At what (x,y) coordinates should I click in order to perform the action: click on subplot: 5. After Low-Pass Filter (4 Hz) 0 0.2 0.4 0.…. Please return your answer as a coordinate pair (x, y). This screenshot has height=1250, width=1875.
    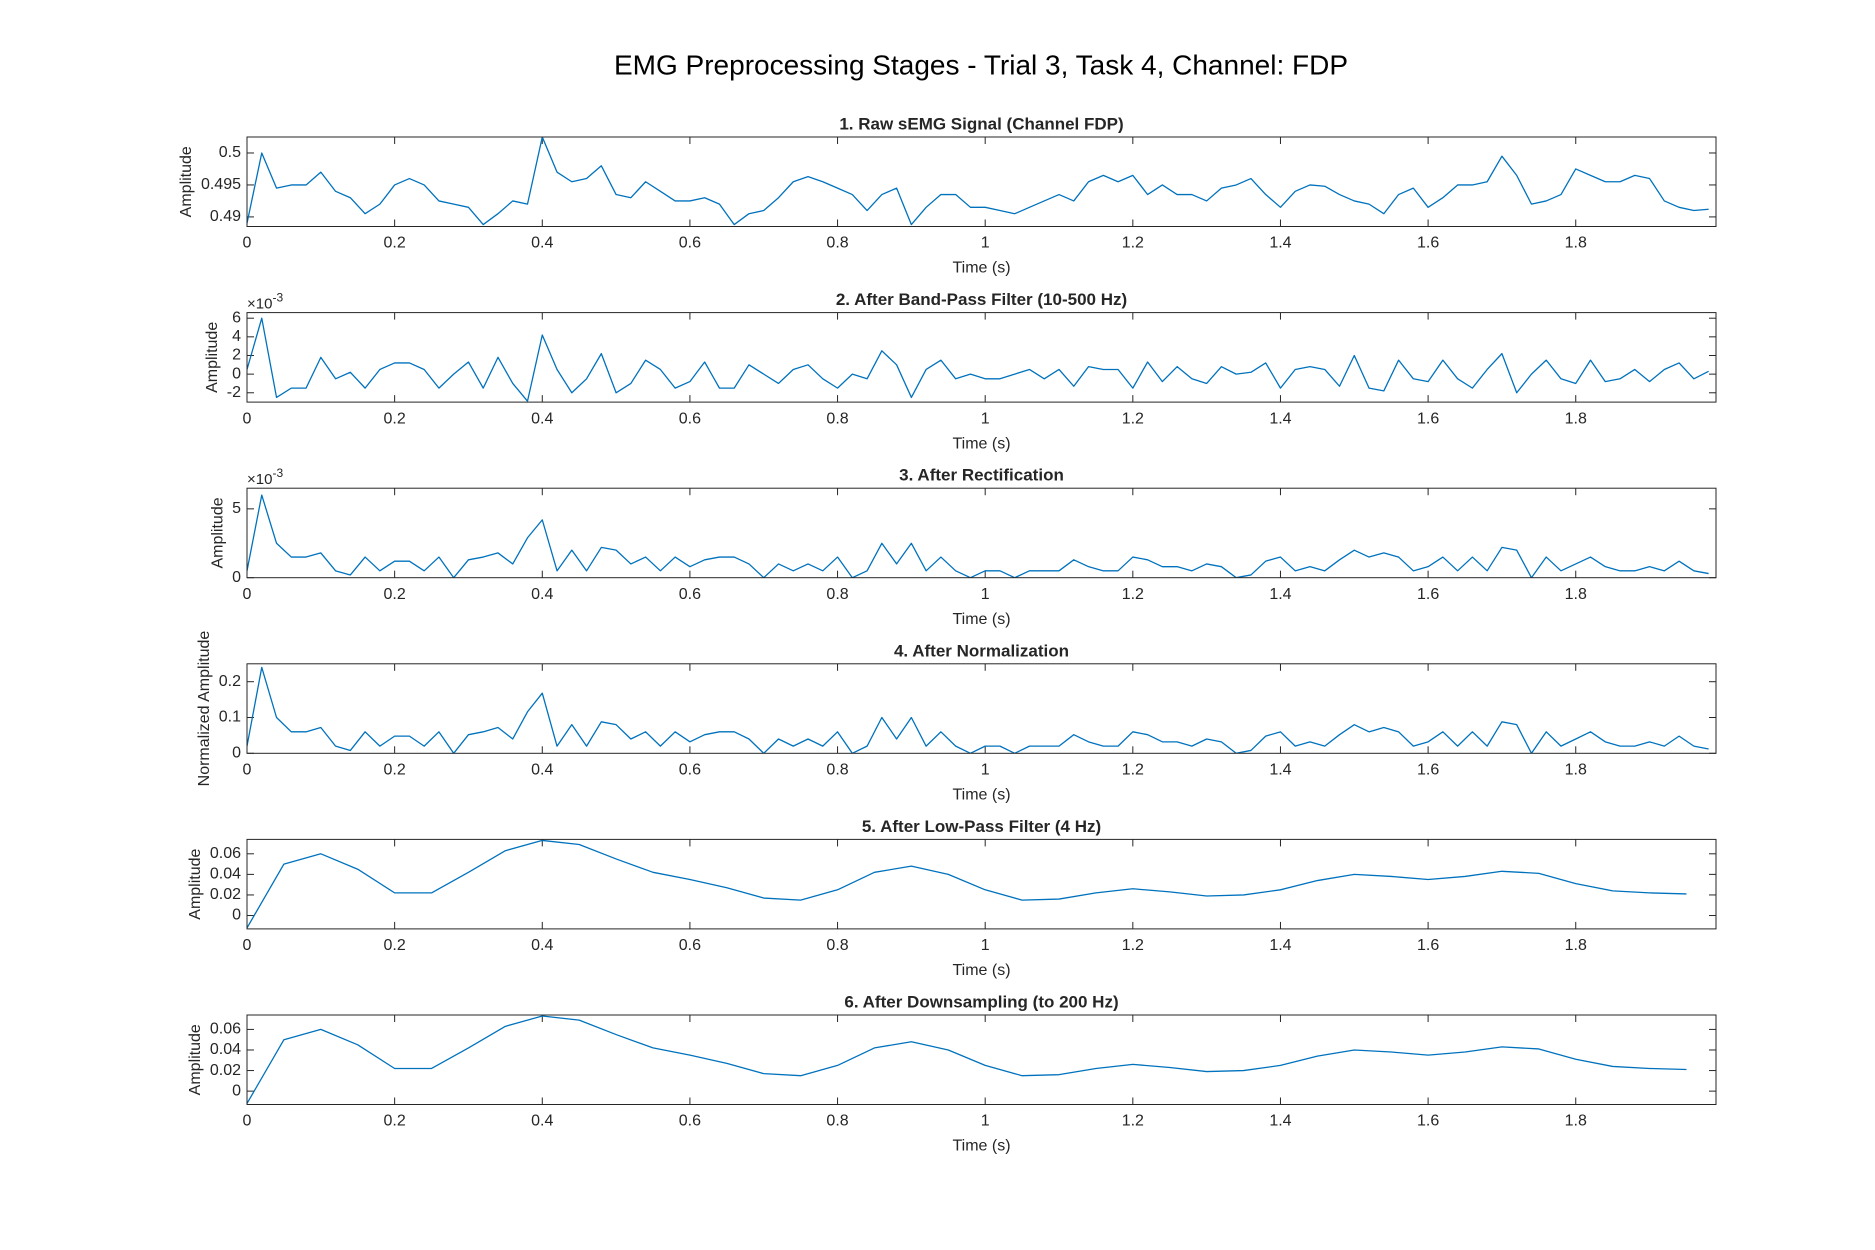
    Looking at the image, I should click on (952, 898).